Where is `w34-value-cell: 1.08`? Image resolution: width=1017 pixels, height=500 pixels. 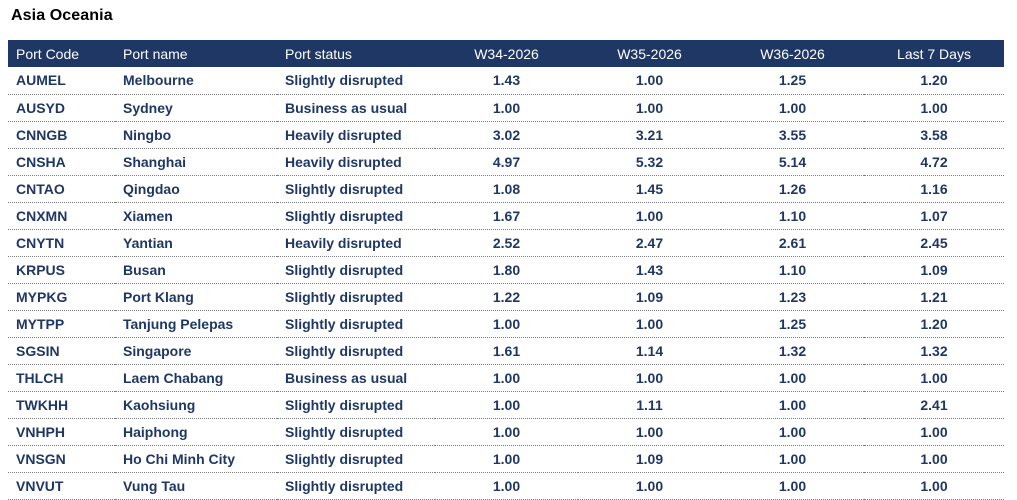
w34-value-cell: 1.08 is located at coordinates (506, 189).